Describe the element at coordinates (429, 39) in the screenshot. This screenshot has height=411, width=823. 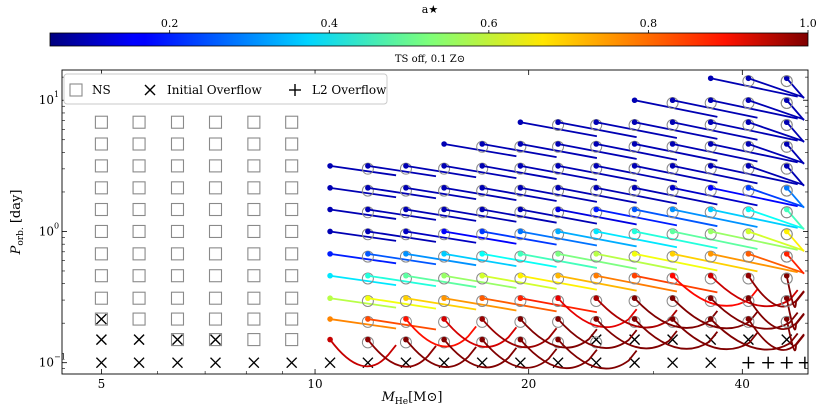
I see `colorbar-gradient` at that location.